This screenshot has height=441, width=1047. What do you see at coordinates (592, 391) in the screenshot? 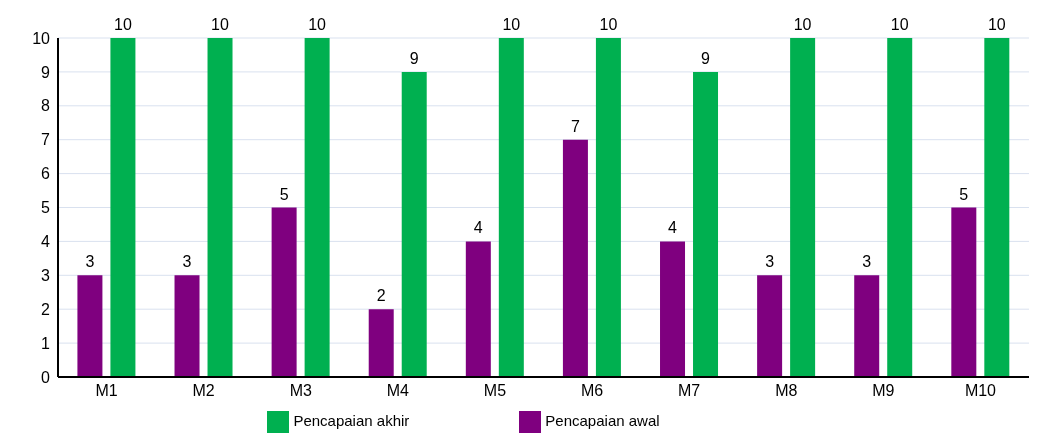
I see `x-tick-label: M6` at bounding box center [592, 391].